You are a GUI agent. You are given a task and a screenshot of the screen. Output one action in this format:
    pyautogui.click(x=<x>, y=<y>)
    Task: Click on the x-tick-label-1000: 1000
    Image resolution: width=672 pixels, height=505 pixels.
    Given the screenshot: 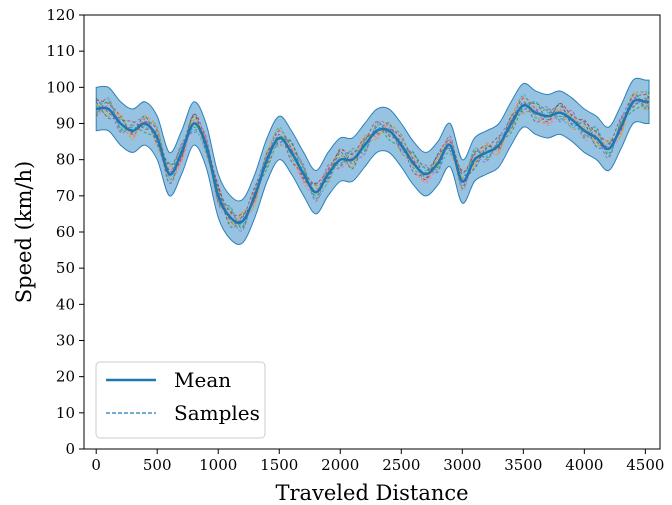 What is the action you would take?
    pyautogui.click(x=218, y=465)
    